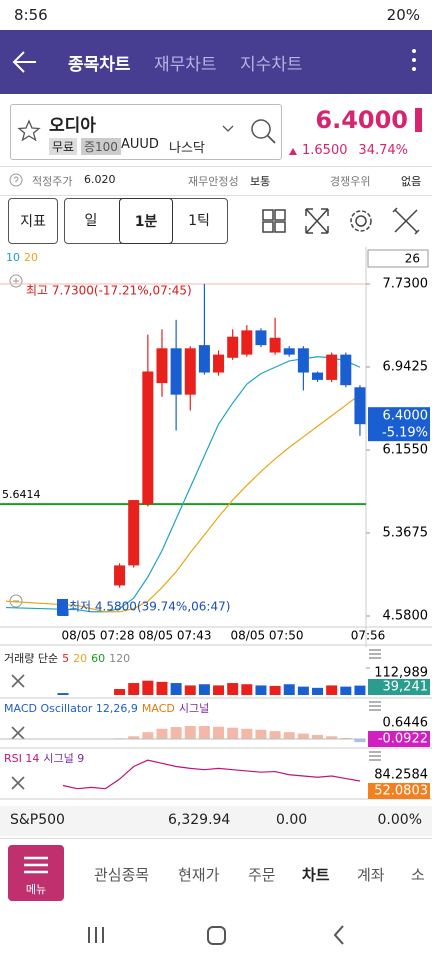 Image resolution: width=432 pixels, height=963 pixels. Describe the element at coordinates (21, 758) in the screenshot. I see `panel-title-part: RSI 14` at that location.